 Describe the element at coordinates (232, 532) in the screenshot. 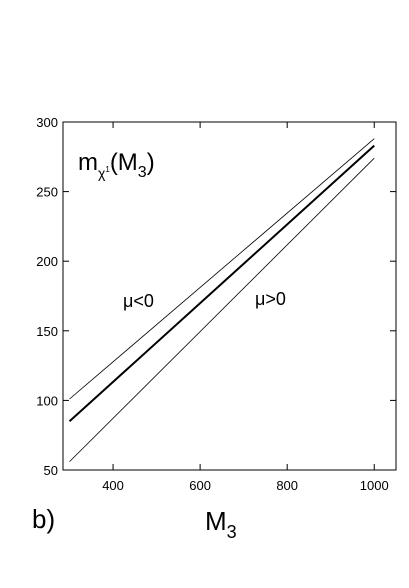

I see `x-label-part: 3` at that location.